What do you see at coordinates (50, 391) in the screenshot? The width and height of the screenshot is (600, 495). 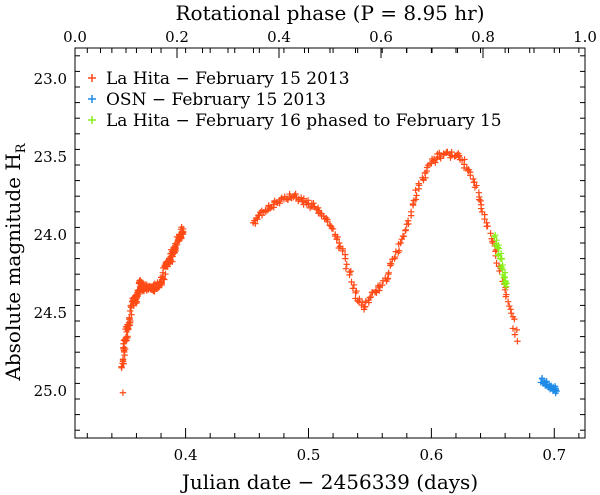 I see `y-tick-label: 25.0` at bounding box center [50, 391].